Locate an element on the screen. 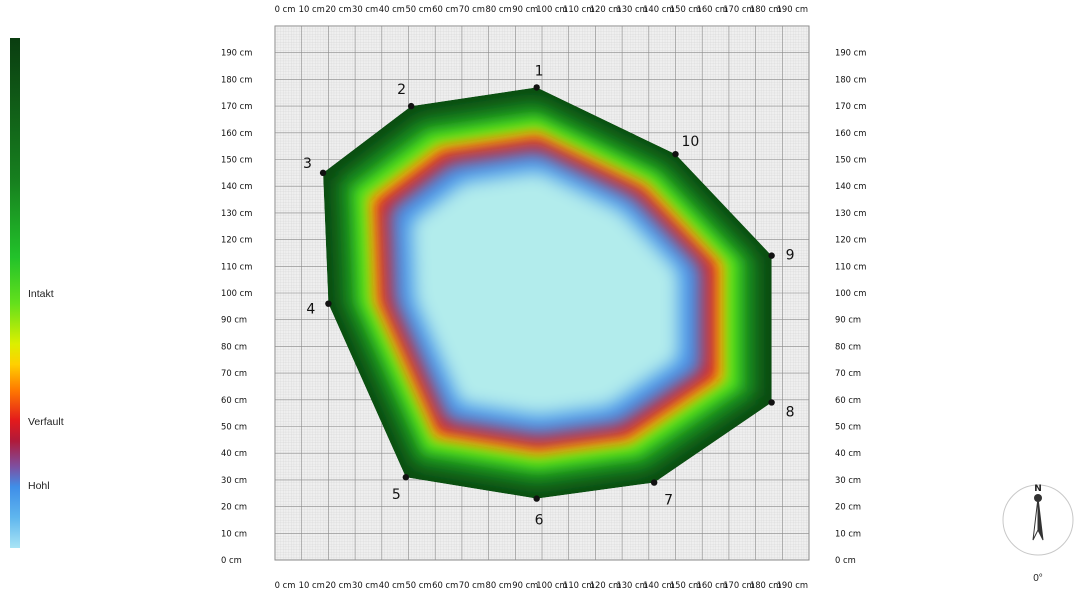 The image size is (1080, 589). y-tick-label-left: 20 cm is located at coordinates (234, 507).